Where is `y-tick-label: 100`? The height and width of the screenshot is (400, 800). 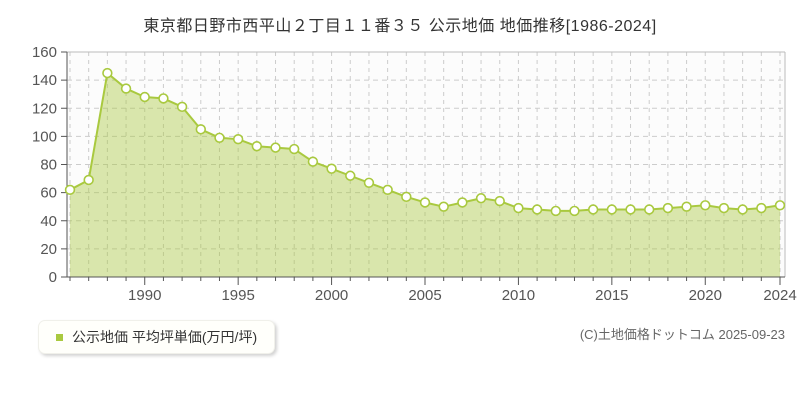 y-tick-label: 100 is located at coordinates (44, 136).